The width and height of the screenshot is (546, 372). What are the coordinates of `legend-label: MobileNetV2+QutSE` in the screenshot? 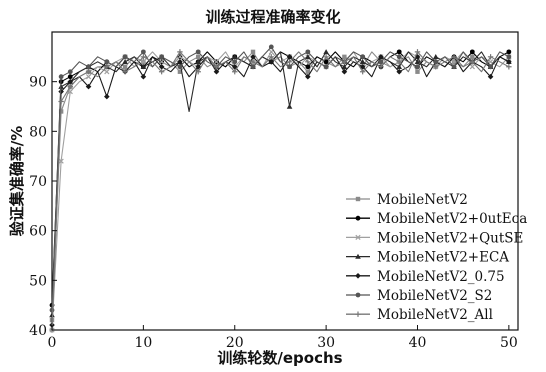 It's located at (450, 238).